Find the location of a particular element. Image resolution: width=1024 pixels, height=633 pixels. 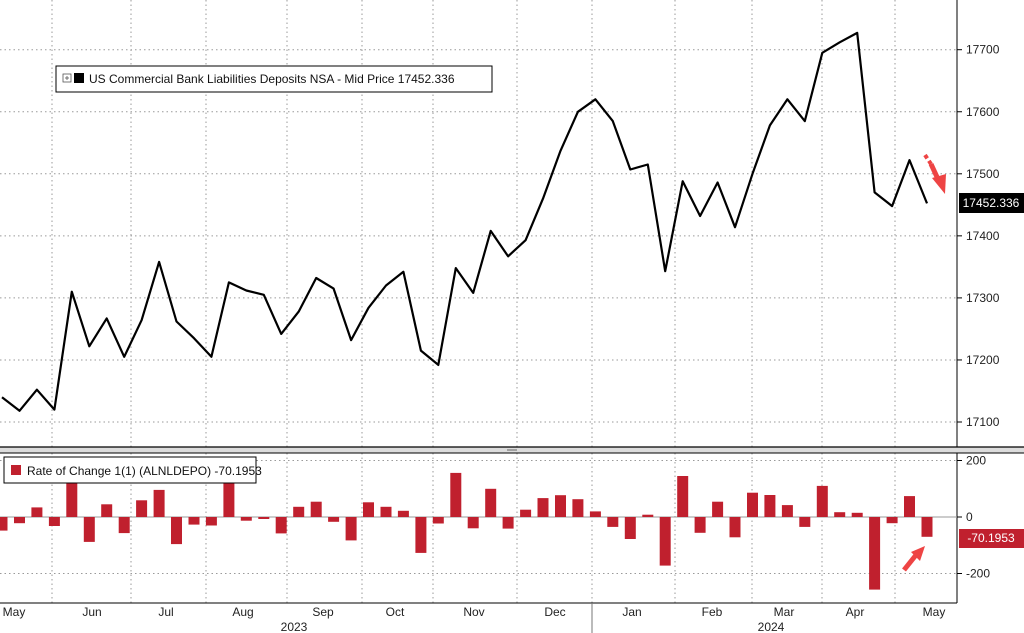

y-tick-label: 17400 is located at coordinates (983, 236).